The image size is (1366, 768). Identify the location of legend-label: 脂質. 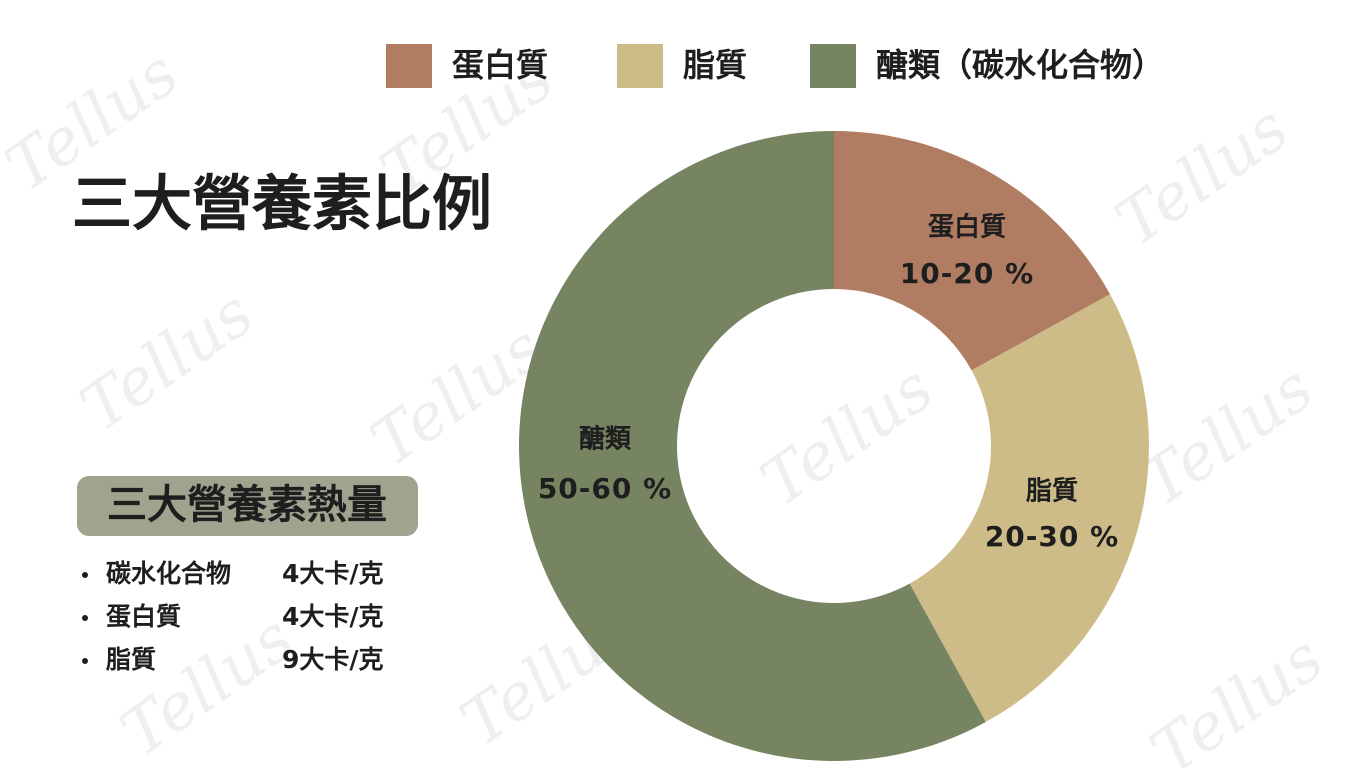
(715, 65).